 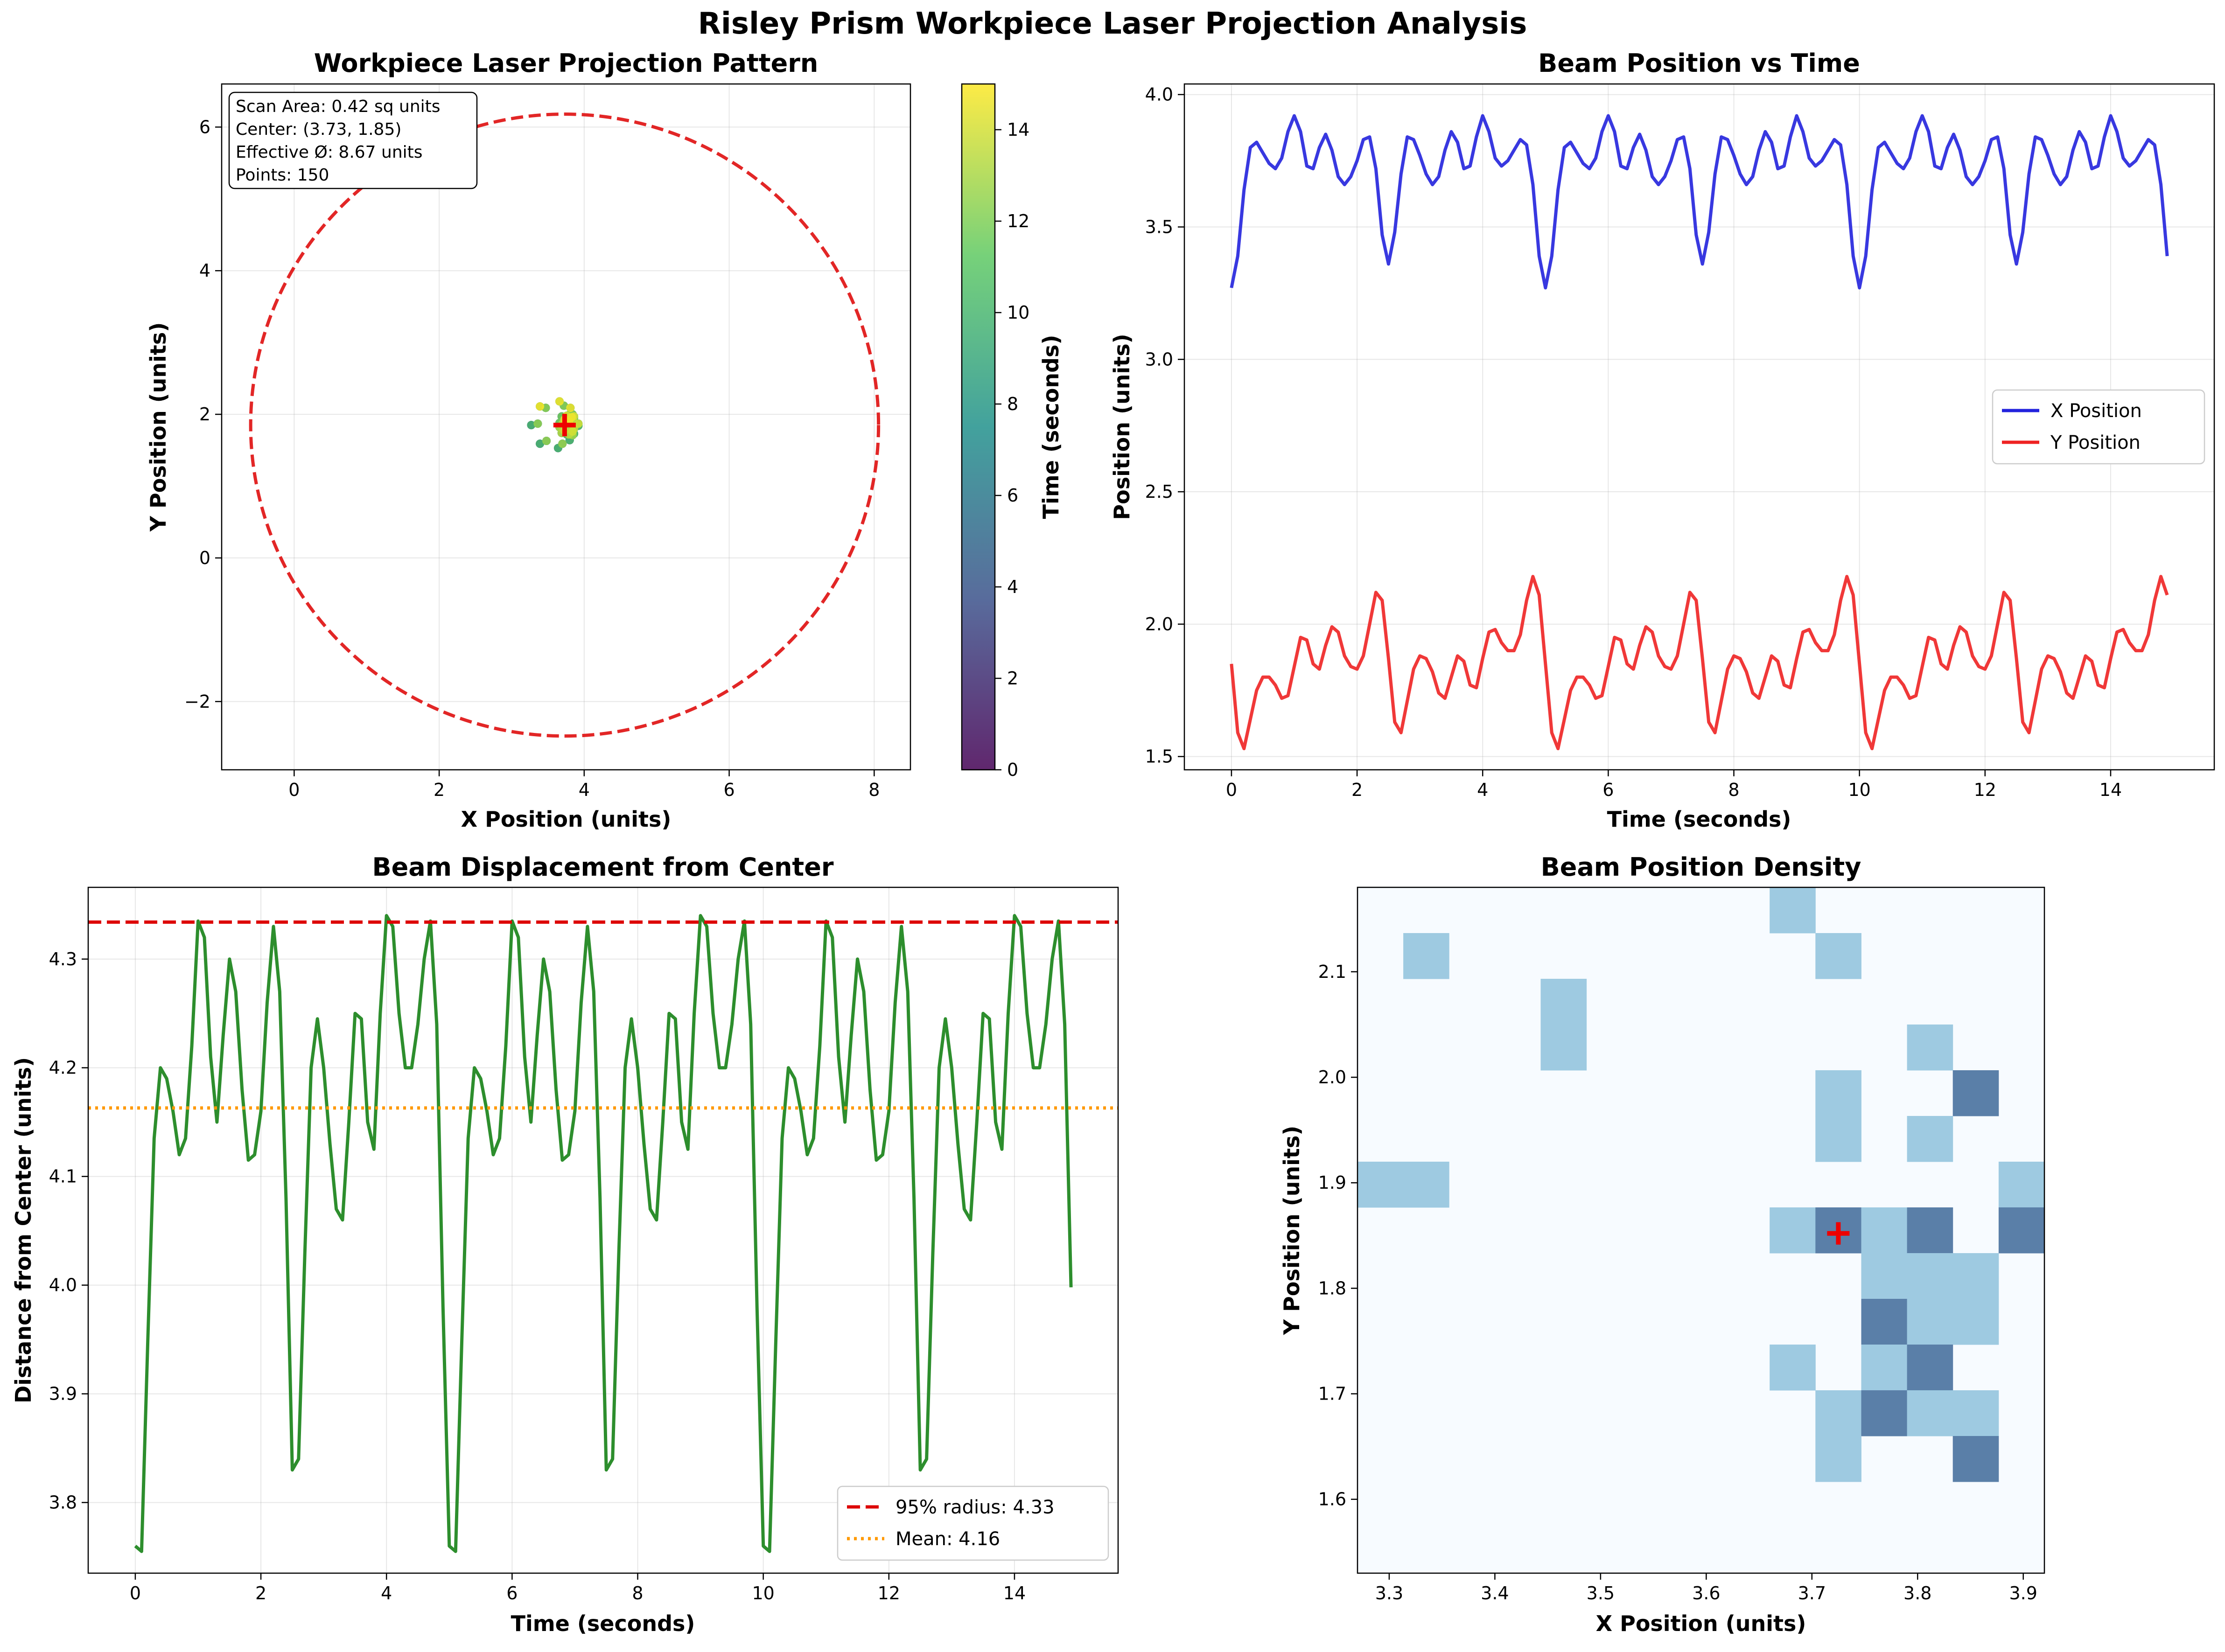 What do you see at coordinates (1495, 1593) in the screenshot?
I see `x-tick-label: 3.4` at bounding box center [1495, 1593].